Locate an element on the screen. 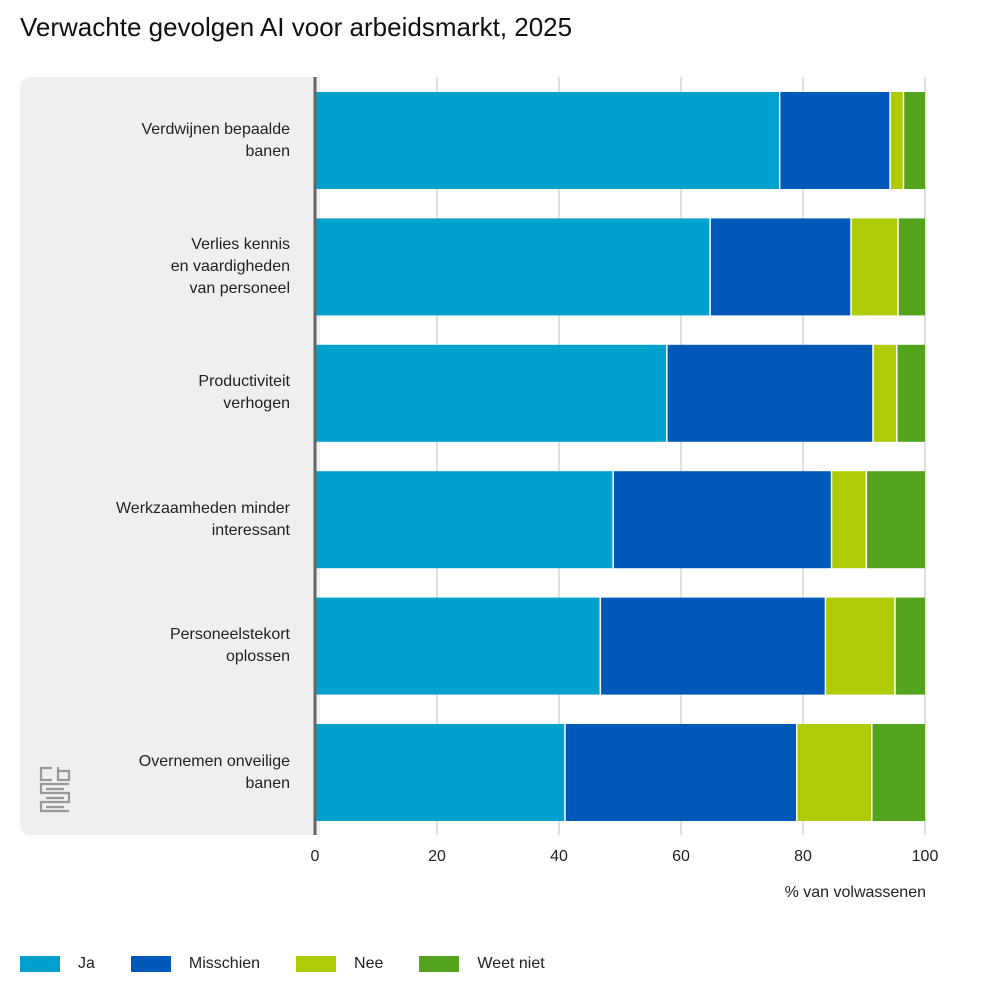  category-label: Overnemen onveilige banen is located at coordinates (214, 772).